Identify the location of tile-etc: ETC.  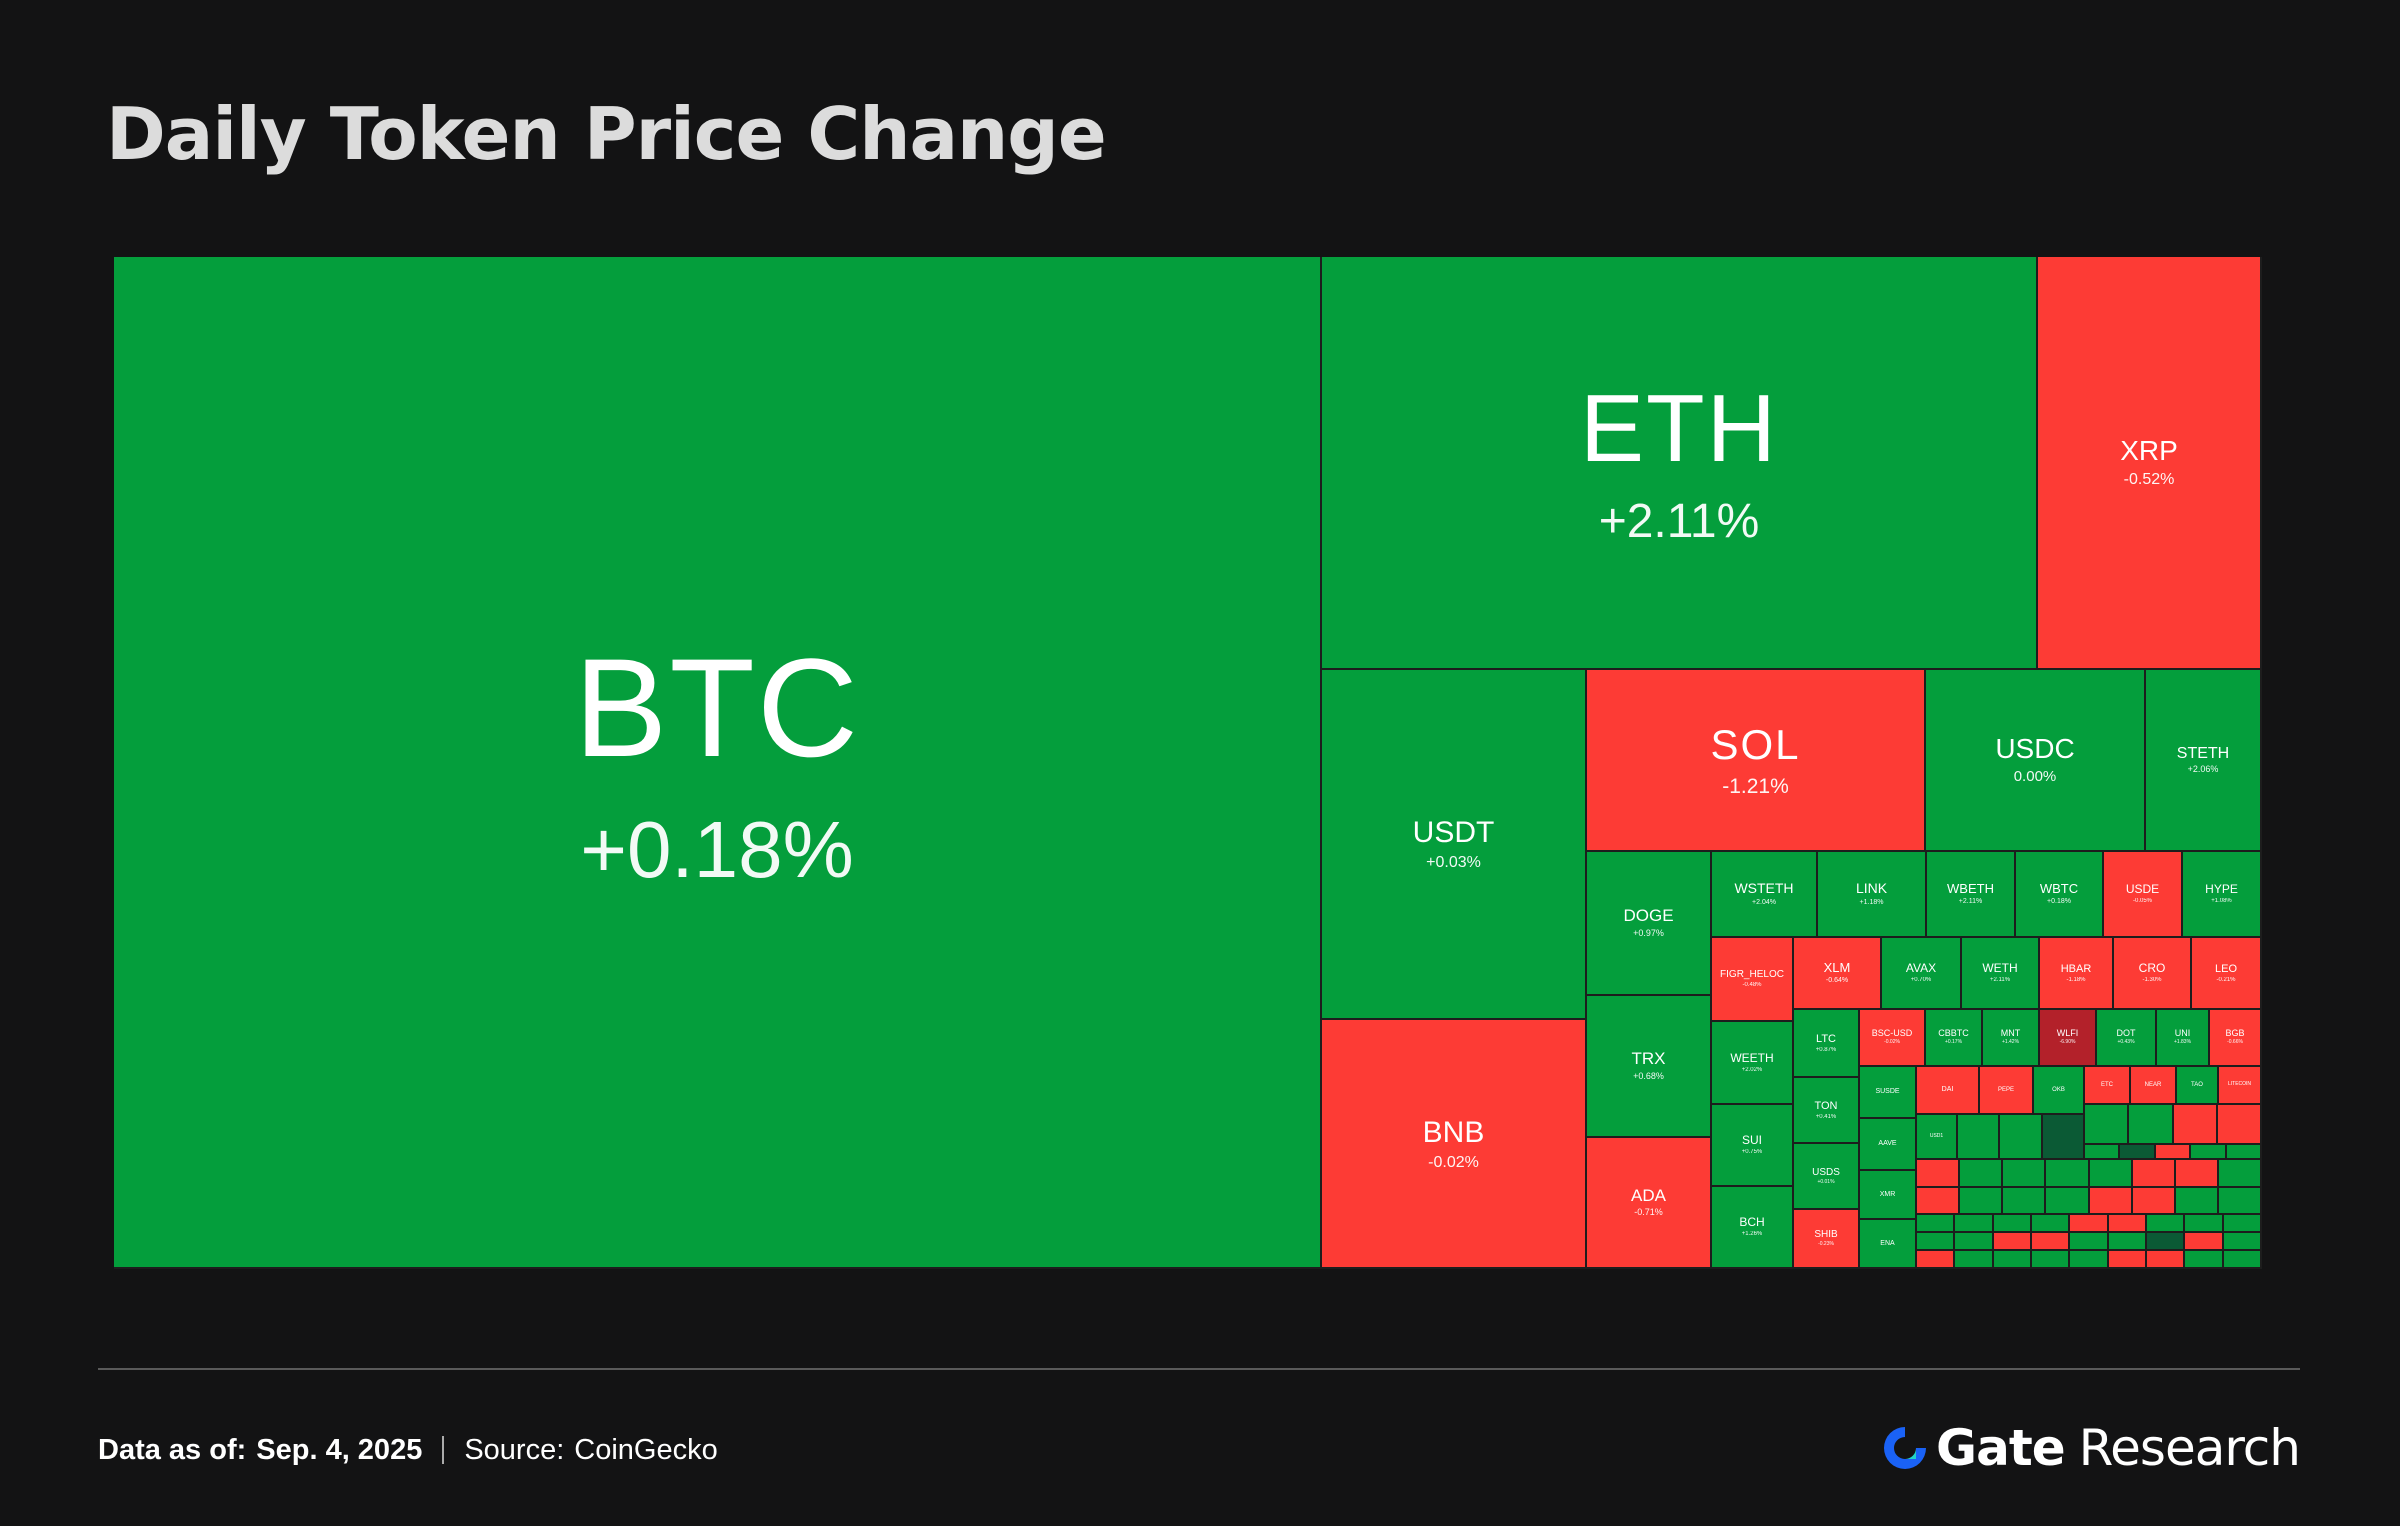
(2108, 1086).